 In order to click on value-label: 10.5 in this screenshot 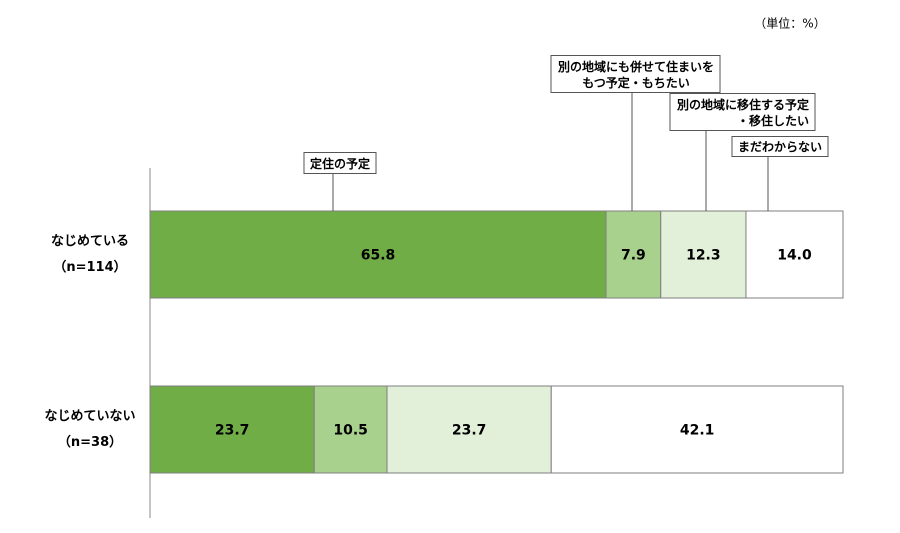, I will do `click(350, 431)`.